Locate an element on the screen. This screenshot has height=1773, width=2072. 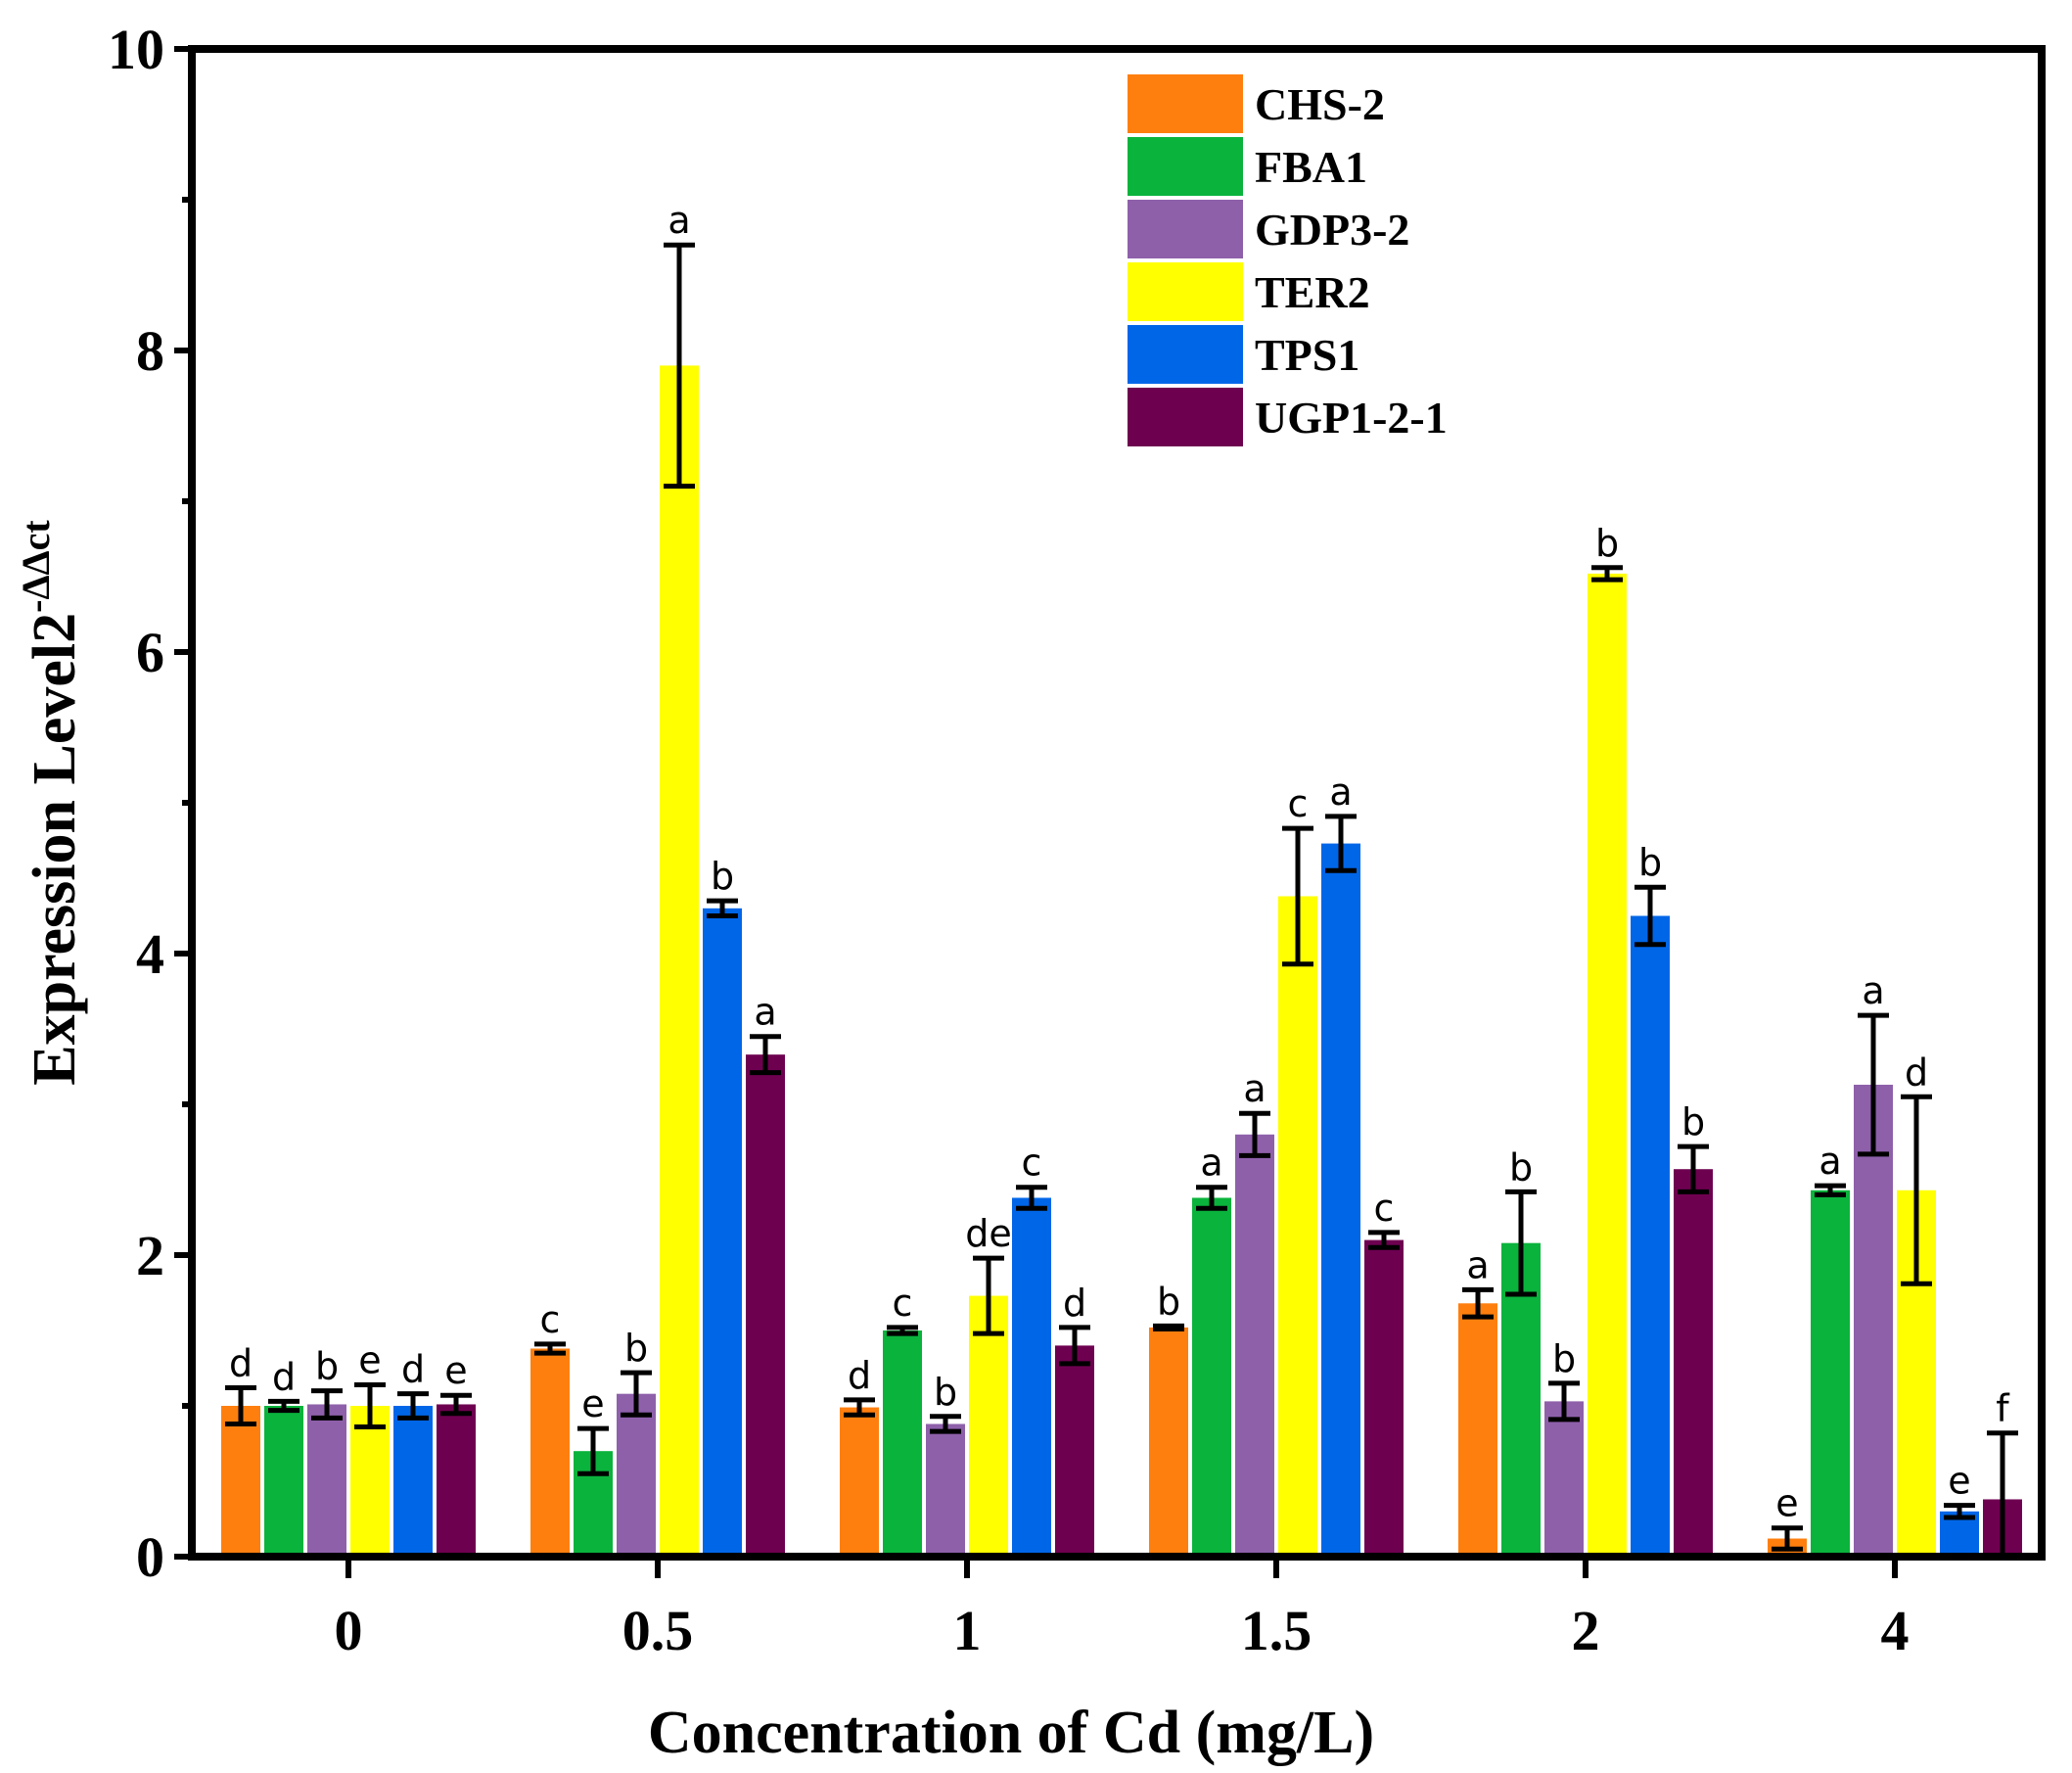
legend-label-TPS1: TPS1 is located at coordinates (1307, 355).